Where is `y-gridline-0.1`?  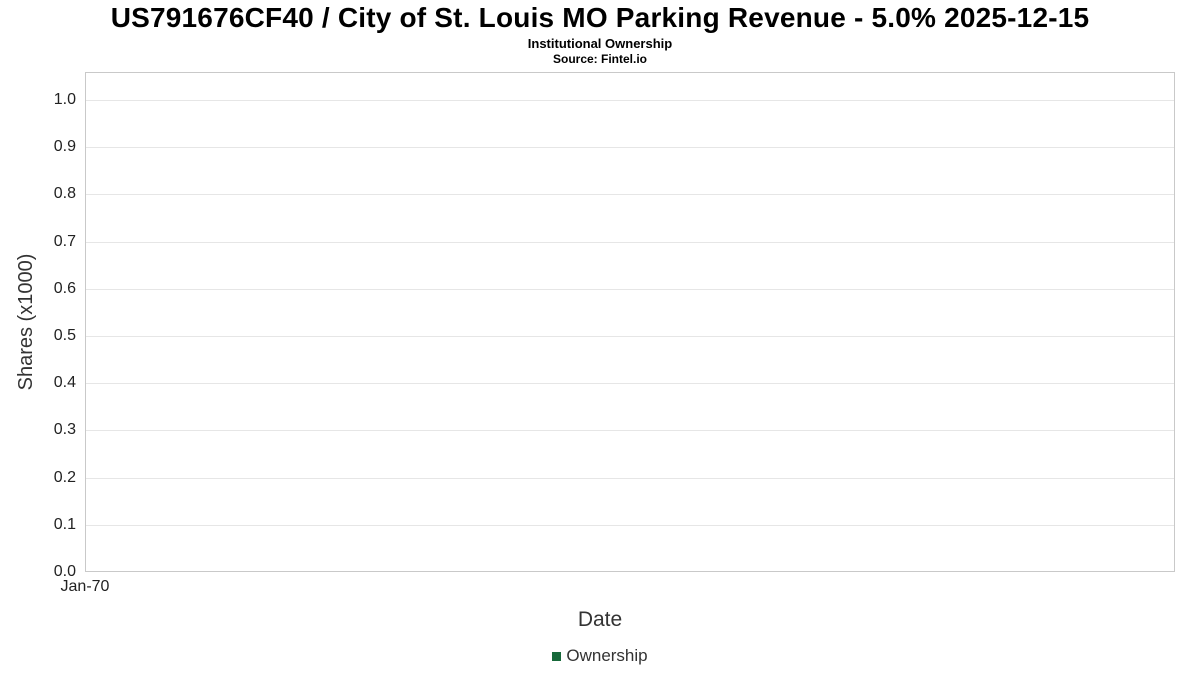
y-gridline-0.1 is located at coordinates (630, 525).